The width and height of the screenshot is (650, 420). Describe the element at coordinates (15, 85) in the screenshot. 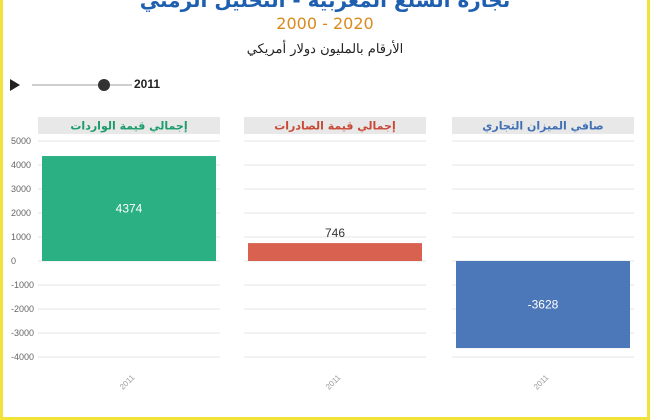

I see `play-icon` at that location.